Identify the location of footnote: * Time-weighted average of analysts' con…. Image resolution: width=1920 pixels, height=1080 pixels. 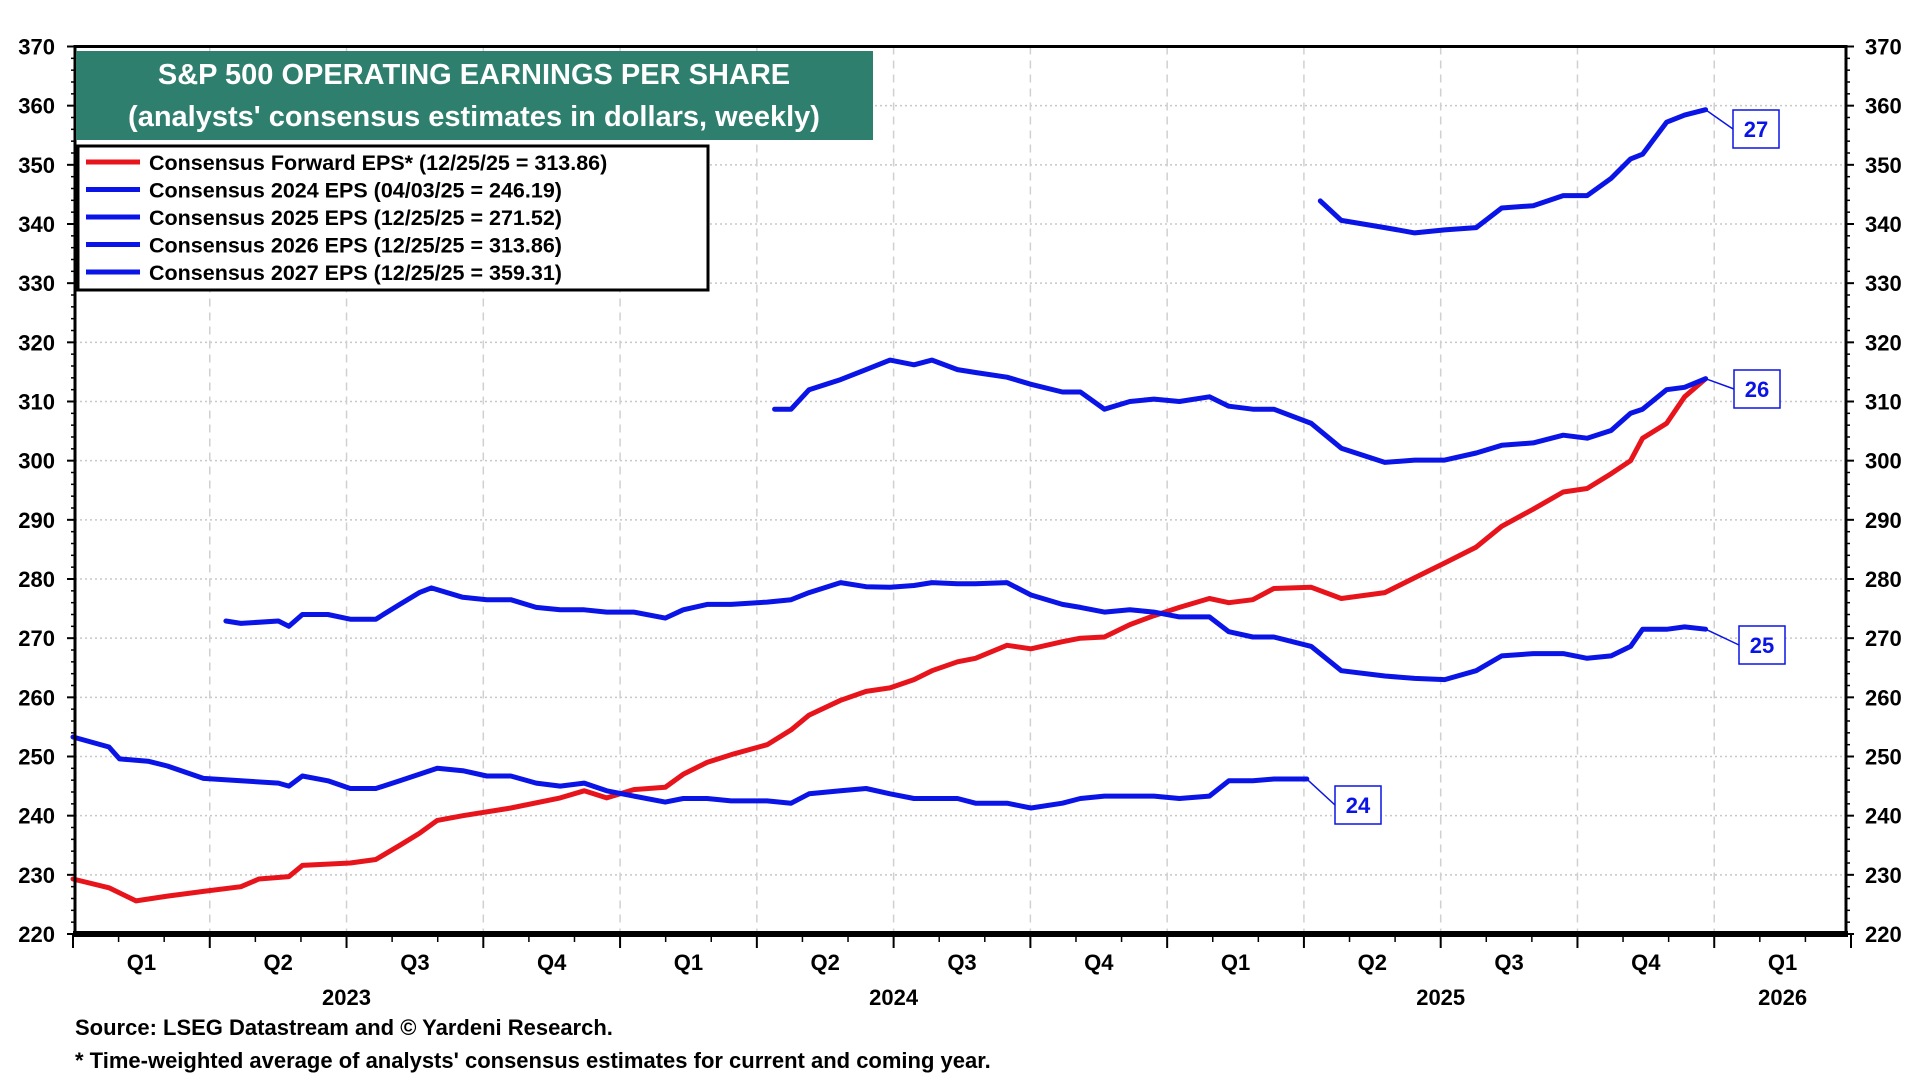
(533, 1060).